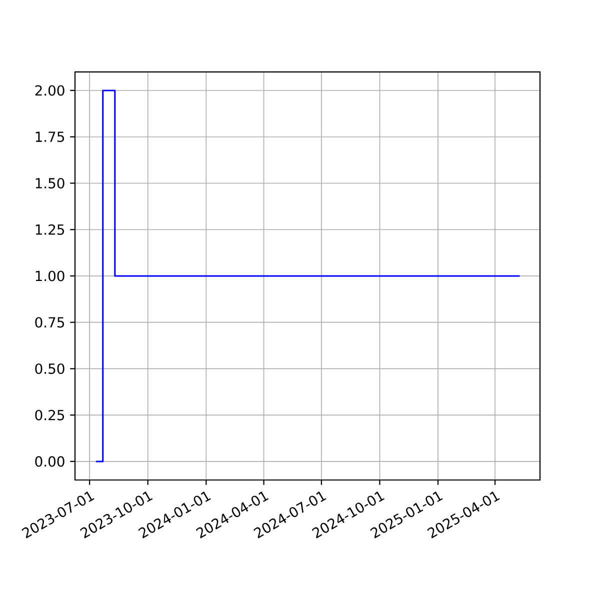 This screenshot has width=600, height=600. I want to click on y-tick-label: 1.50, so click(50, 183).